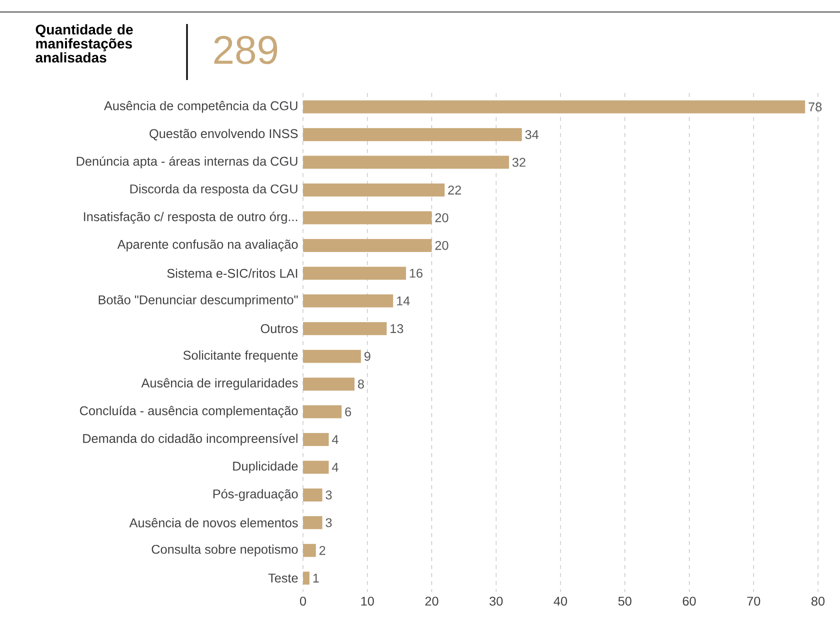 The image size is (840, 625). I want to click on data-label: 9, so click(367, 356).